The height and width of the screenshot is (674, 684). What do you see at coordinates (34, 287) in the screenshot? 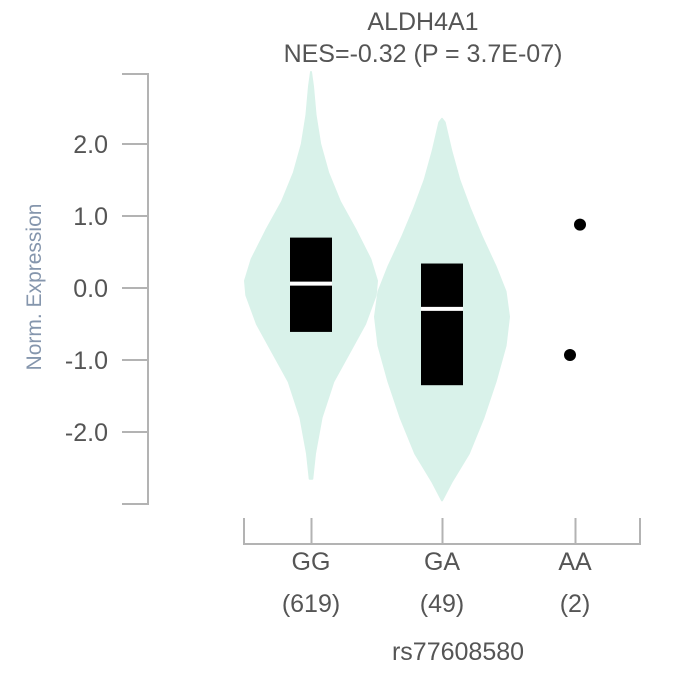
I see `y-axis-label: Norm. Expression` at bounding box center [34, 287].